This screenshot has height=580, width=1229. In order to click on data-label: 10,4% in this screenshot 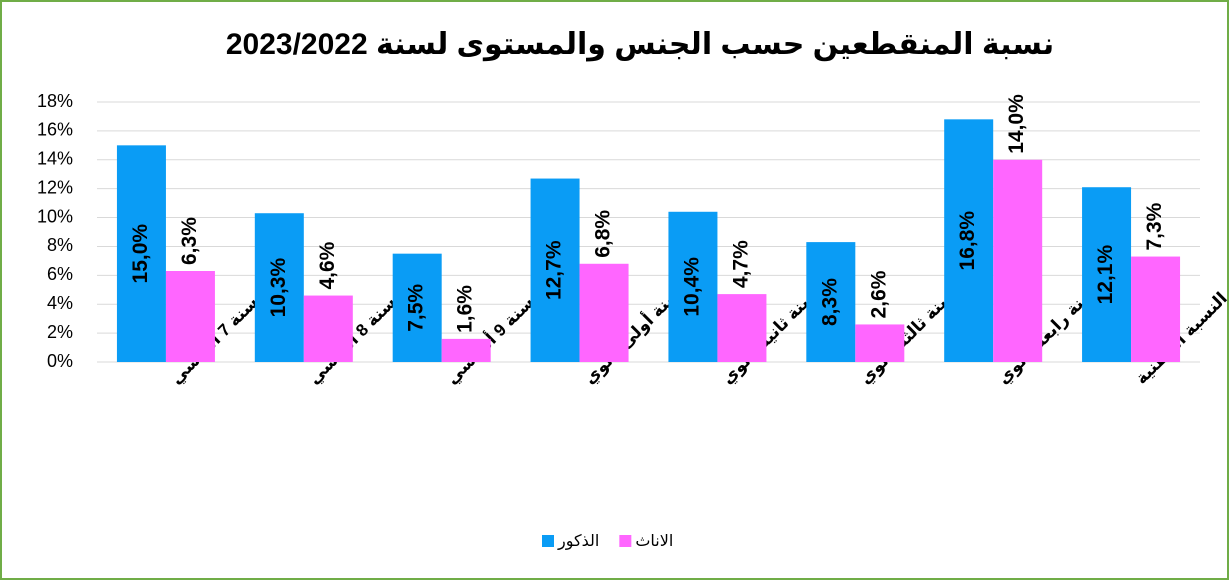, I will do `click(691, 287)`.